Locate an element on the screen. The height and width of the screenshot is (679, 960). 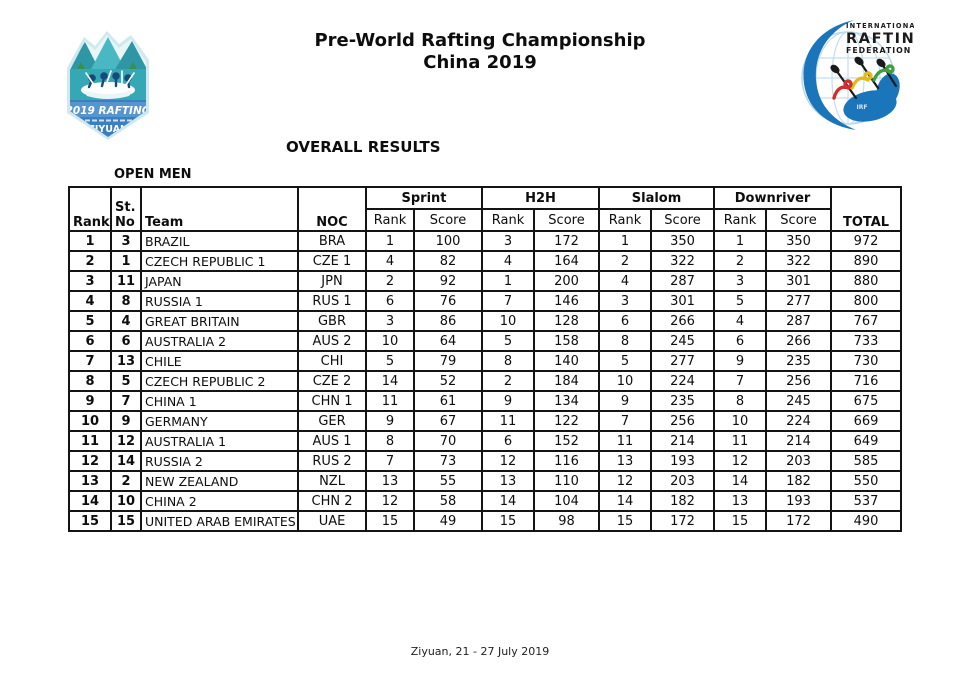
st-no-cell: 8 is located at coordinates (126, 301).